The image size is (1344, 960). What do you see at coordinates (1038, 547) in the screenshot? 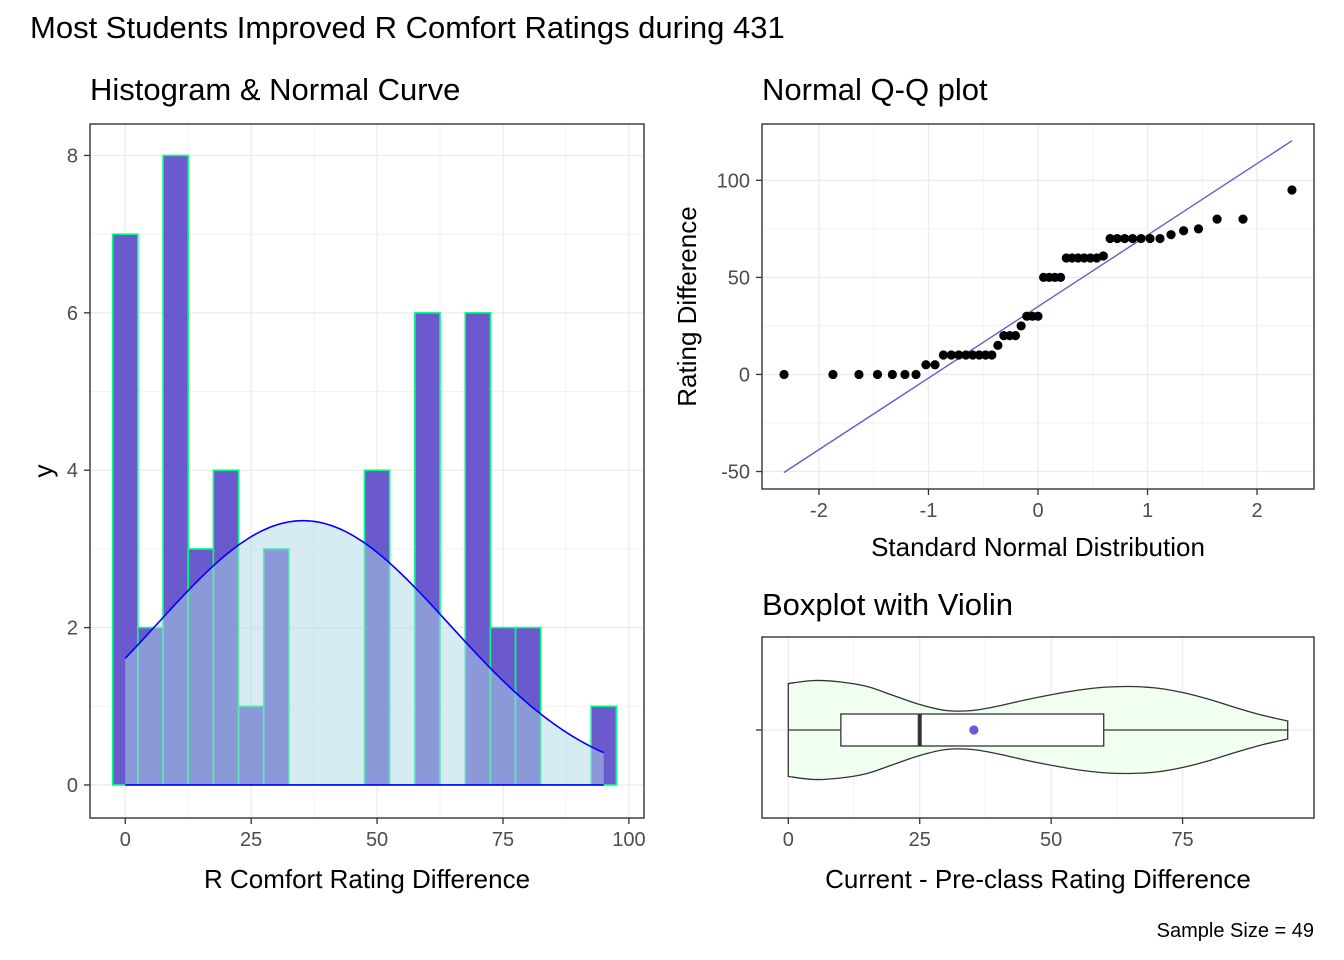
I see `qq-x-axis-title: Standard Normal Distribution` at bounding box center [1038, 547].